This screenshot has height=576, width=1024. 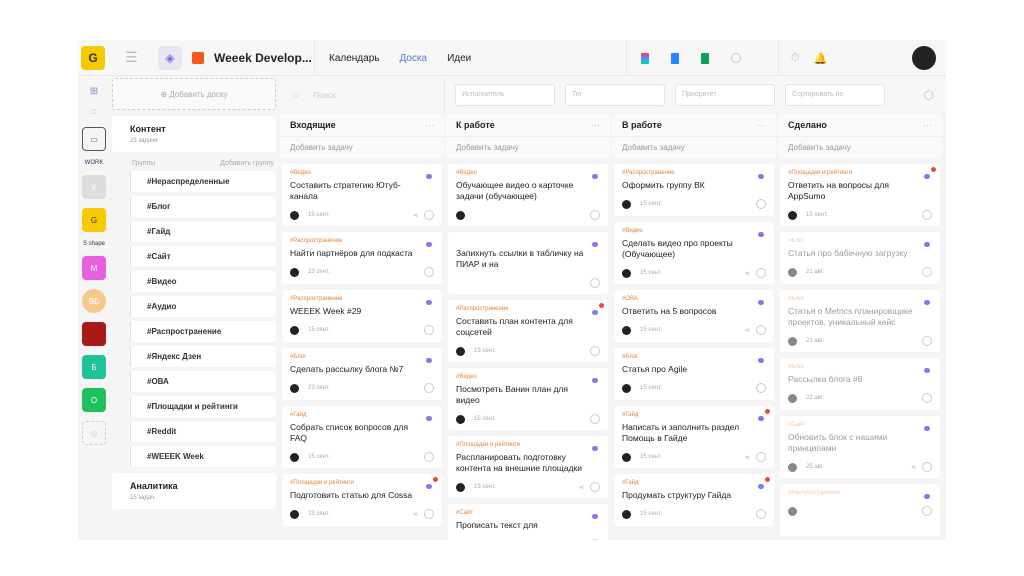 What do you see at coordinates (820, 58) in the screenshot?
I see `notifications-icon: 🔔` at bounding box center [820, 58].